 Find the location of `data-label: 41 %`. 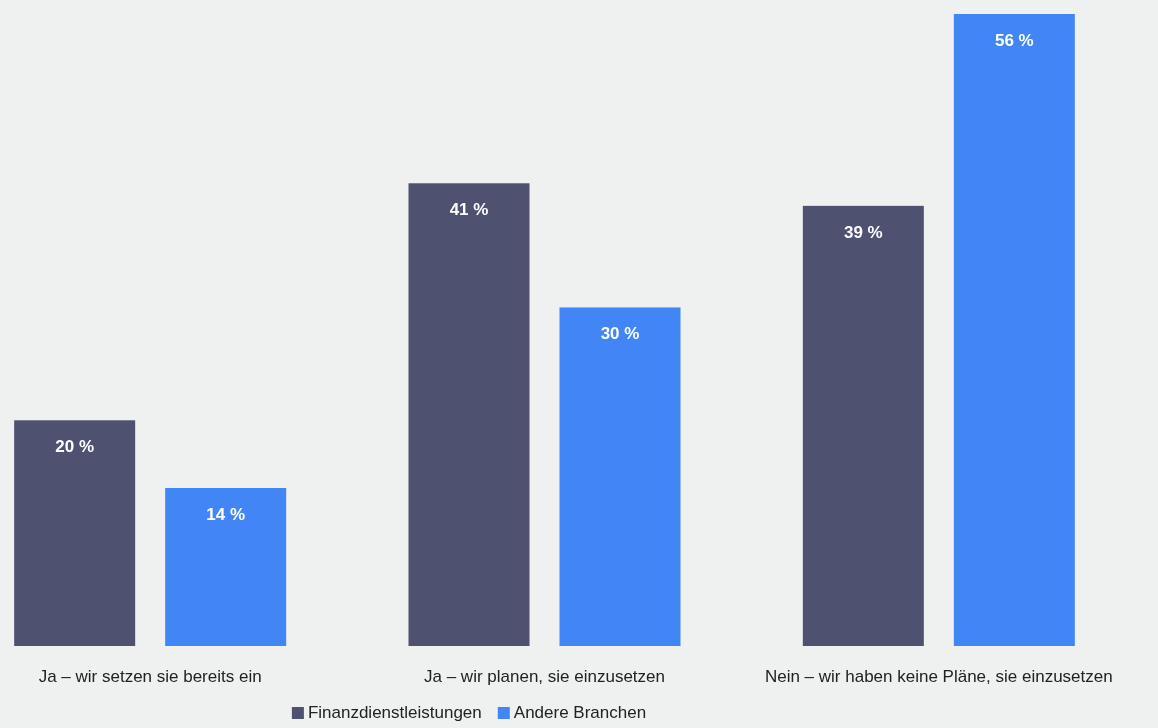

data-label: 41 % is located at coordinates (469, 210).